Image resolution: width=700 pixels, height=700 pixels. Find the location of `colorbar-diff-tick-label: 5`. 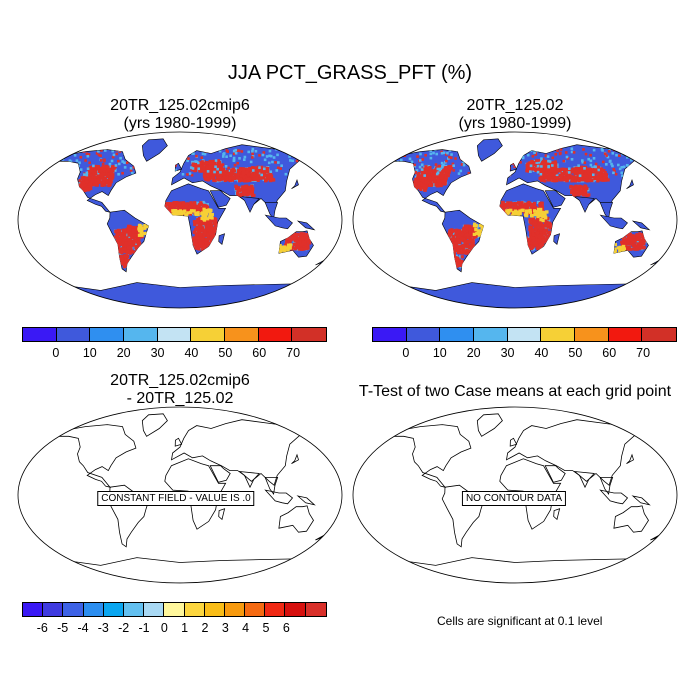

colorbar-diff-tick-label: 5 is located at coordinates (266, 628).